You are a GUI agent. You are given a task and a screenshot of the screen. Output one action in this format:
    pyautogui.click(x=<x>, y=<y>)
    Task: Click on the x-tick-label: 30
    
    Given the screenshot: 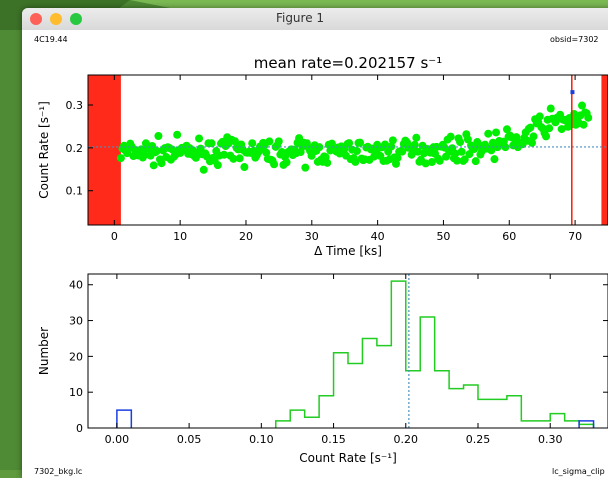 What is the action you would take?
    pyautogui.click(x=312, y=236)
    